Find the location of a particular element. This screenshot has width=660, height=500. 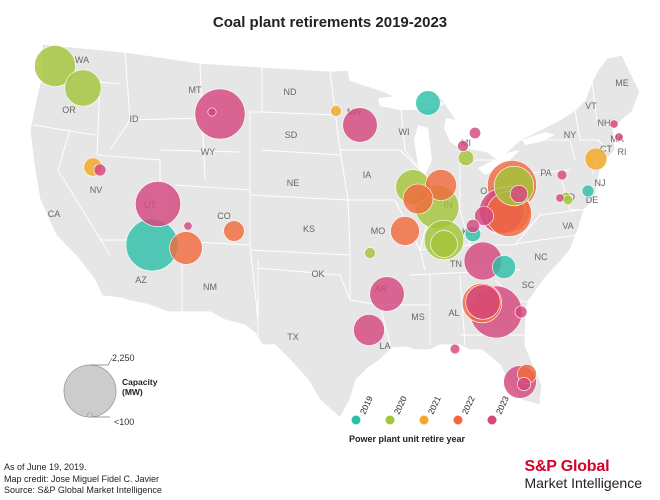

plant-bubble-ar-2023 is located at coordinates (387, 294).